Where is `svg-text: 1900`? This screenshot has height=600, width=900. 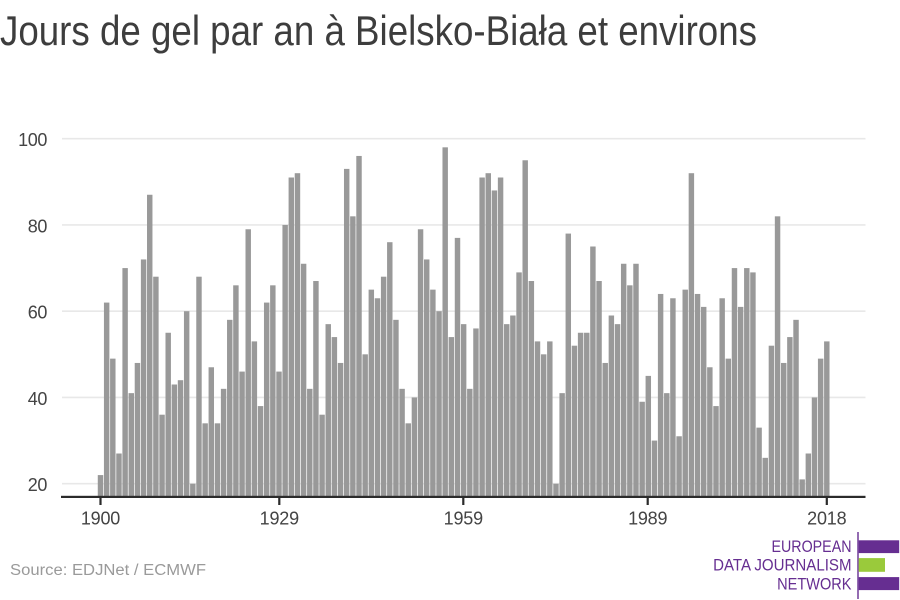
svg-text: 1900 is located at coordinates (100, 519).